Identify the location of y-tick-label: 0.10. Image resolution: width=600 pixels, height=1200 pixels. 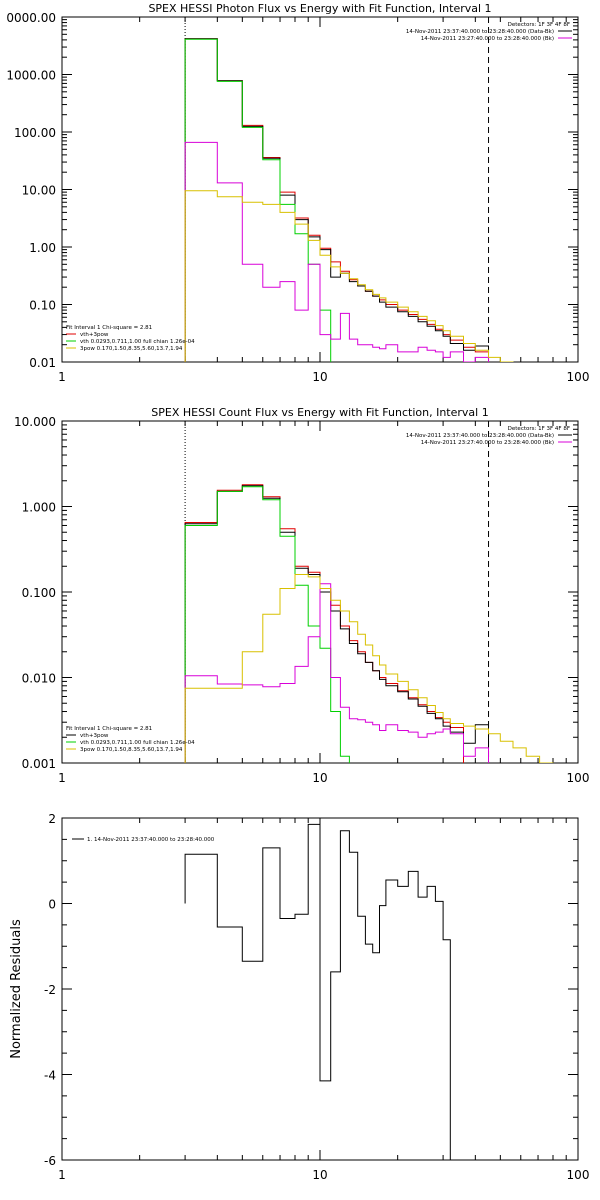
(42, 306).